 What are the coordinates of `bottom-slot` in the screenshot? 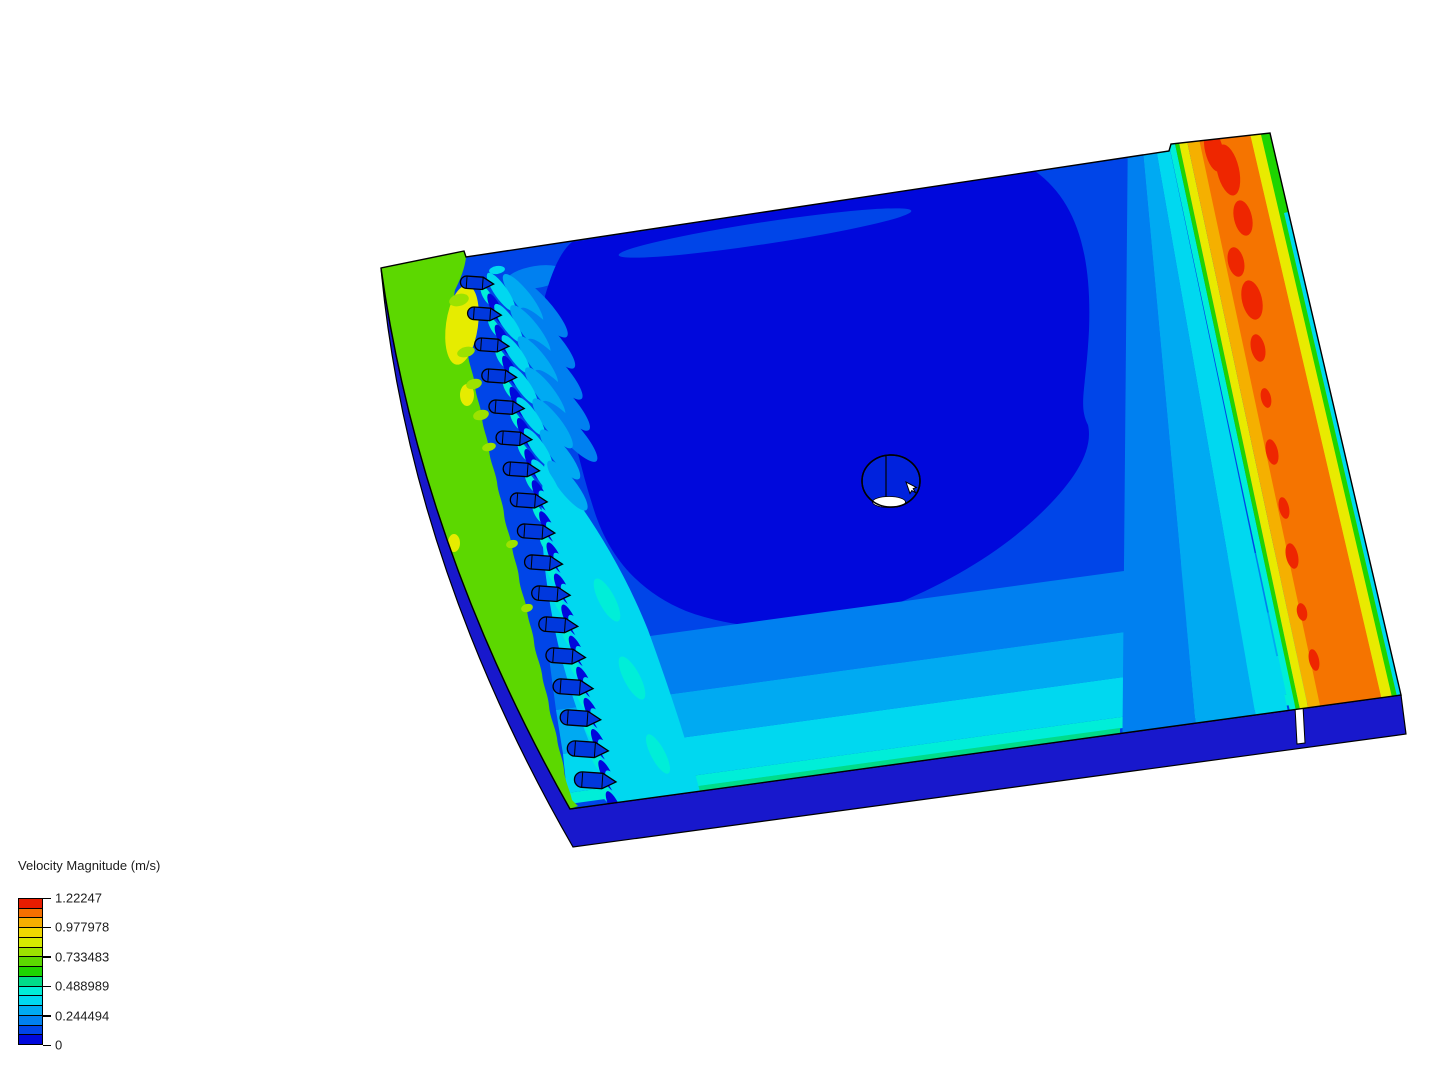 It's located at (1300, 725).